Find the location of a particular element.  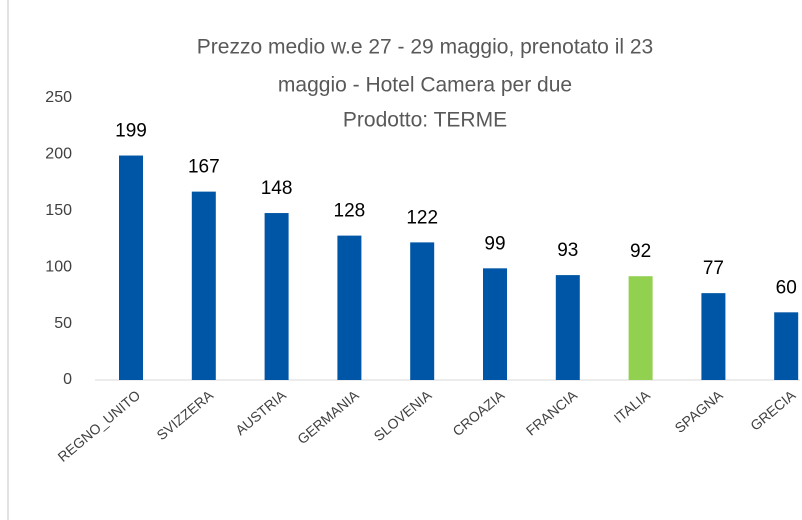

value-label: 199 is located at coordinates (131, 131).